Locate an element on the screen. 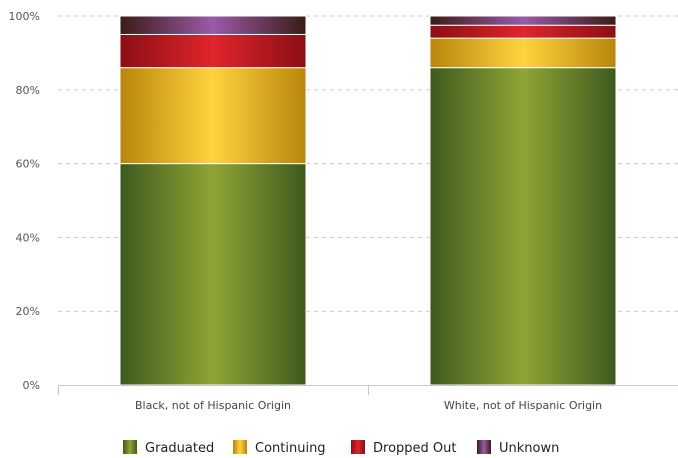  legend-item-label: Continuing is located at coordinates (290, 448).